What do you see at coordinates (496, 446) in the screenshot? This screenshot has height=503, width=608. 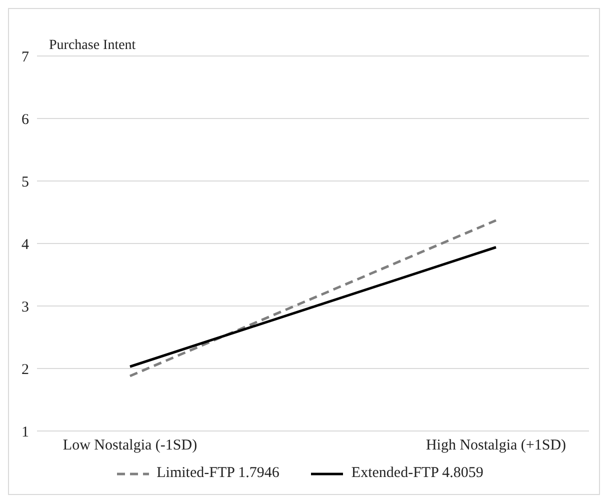 I see `x-tick-label: High Nostalgia (+1SD)` at bounding box center [496, 446].